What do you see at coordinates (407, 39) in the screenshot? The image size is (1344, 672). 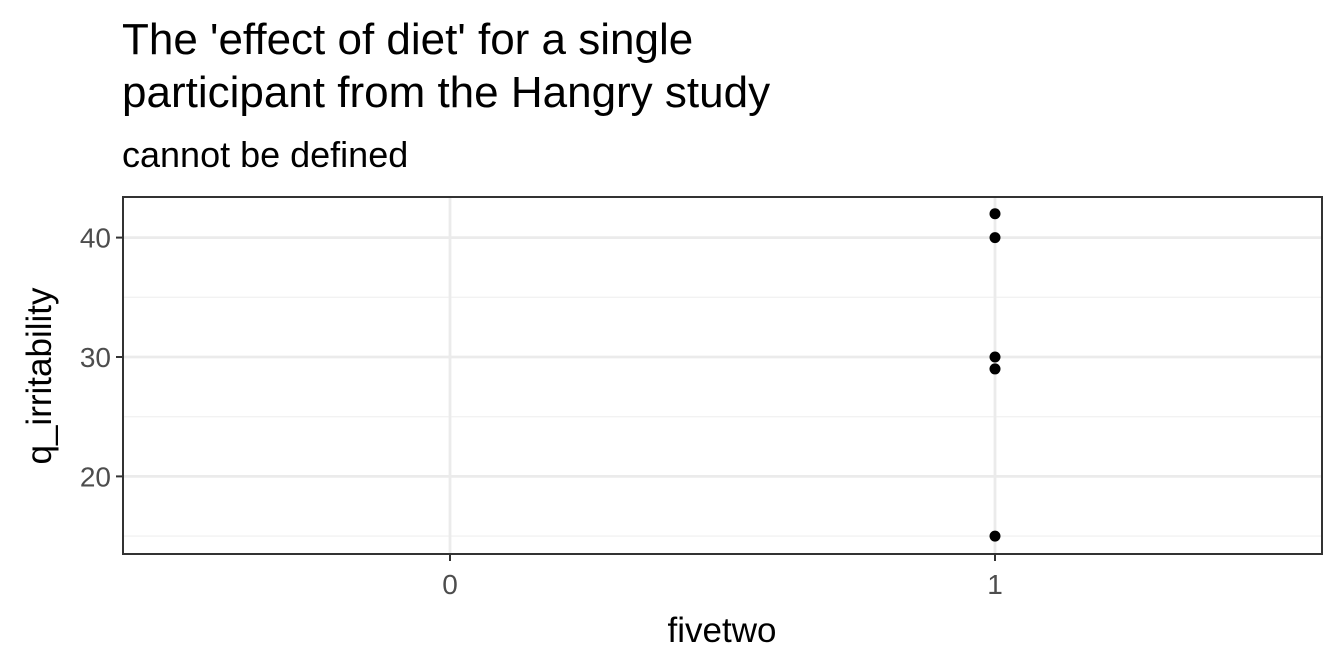 I see `chart-title-line-1: The 'effect of diet' for a single` at bounding box center [407, 39].